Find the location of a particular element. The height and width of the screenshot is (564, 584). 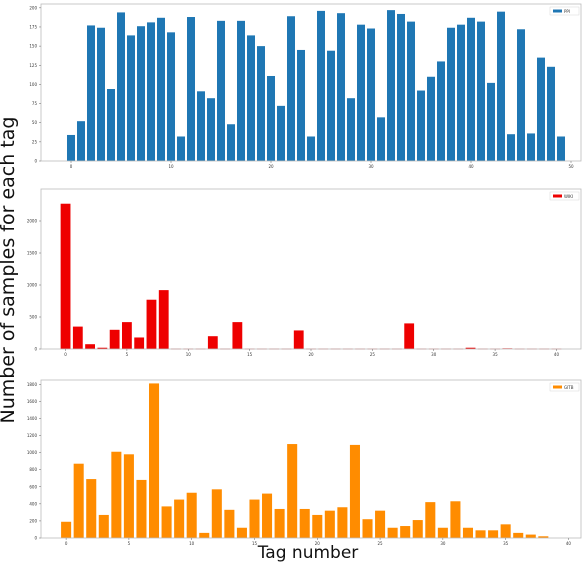

wiki-x-tick-label: 40 is located at coordinates (557, 354).